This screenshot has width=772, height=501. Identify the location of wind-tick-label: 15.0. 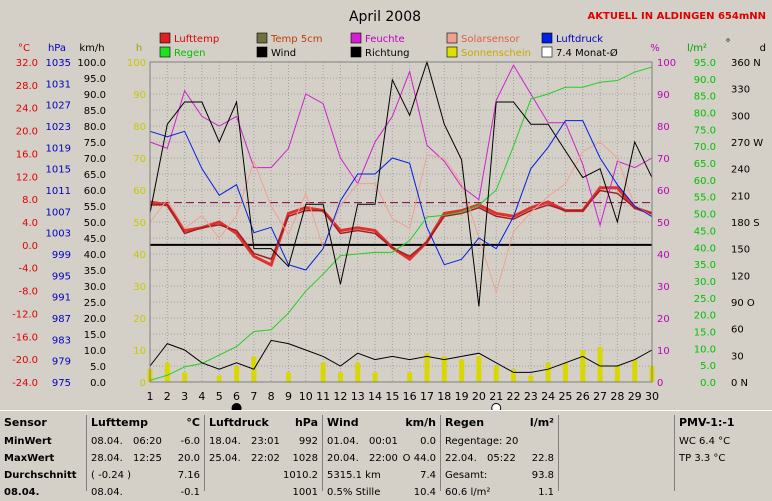
(95, 335).